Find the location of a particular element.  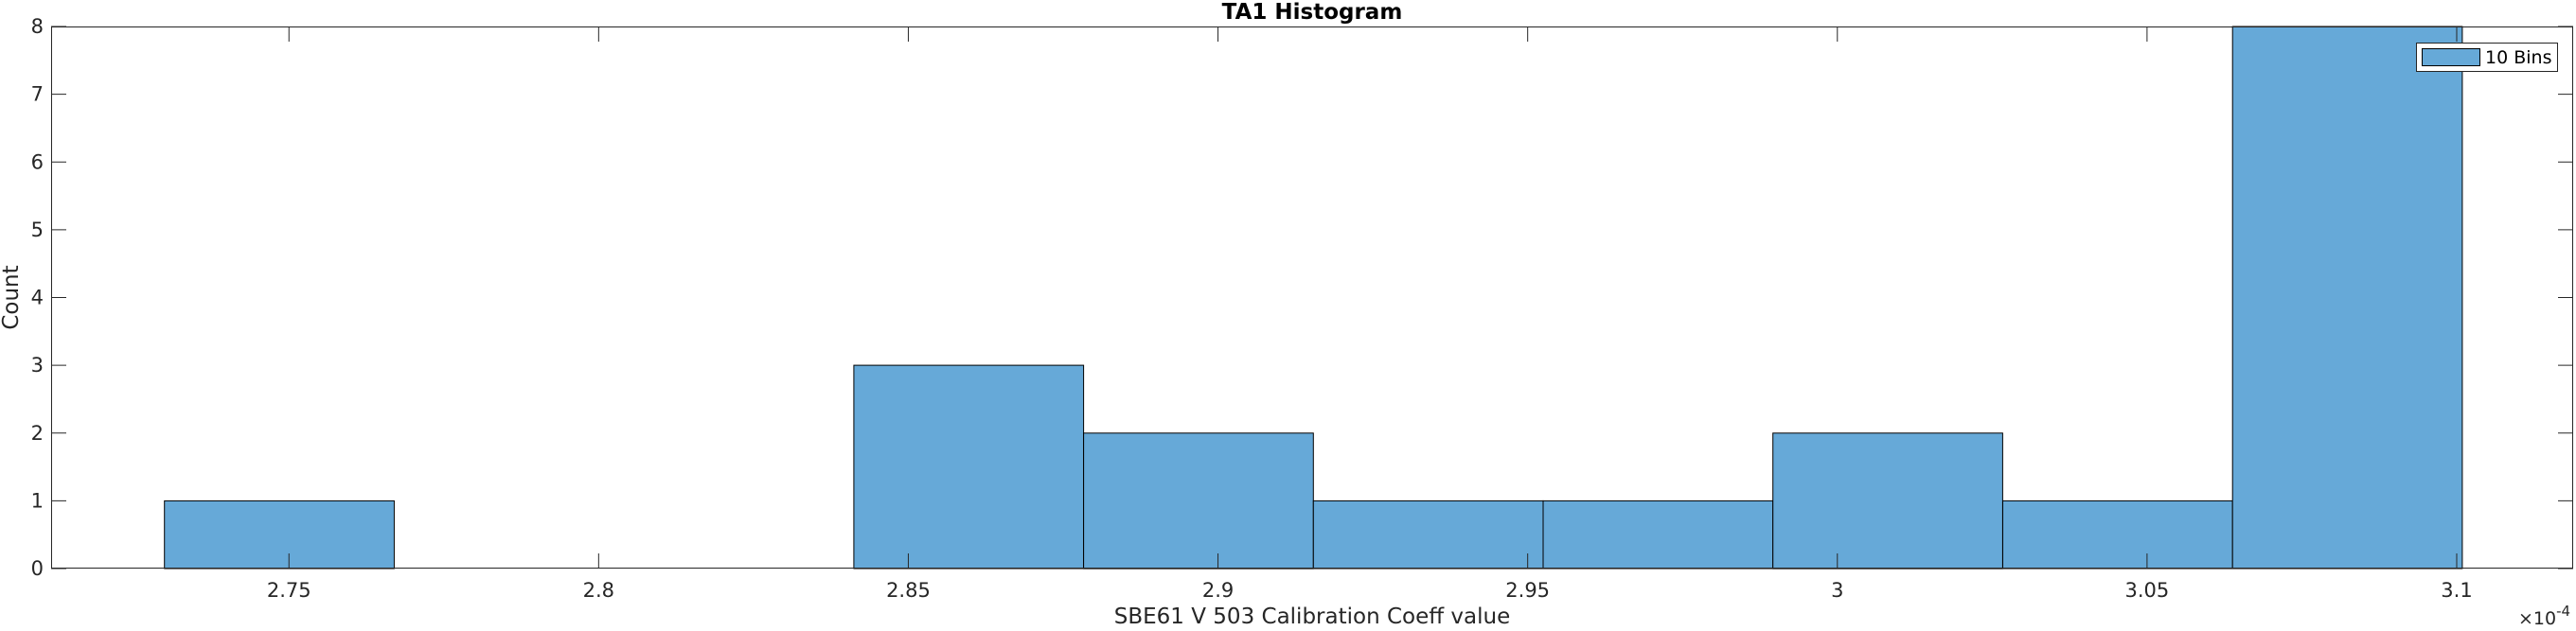

y-tick-label: 1 is located at coordinates (37, 500).